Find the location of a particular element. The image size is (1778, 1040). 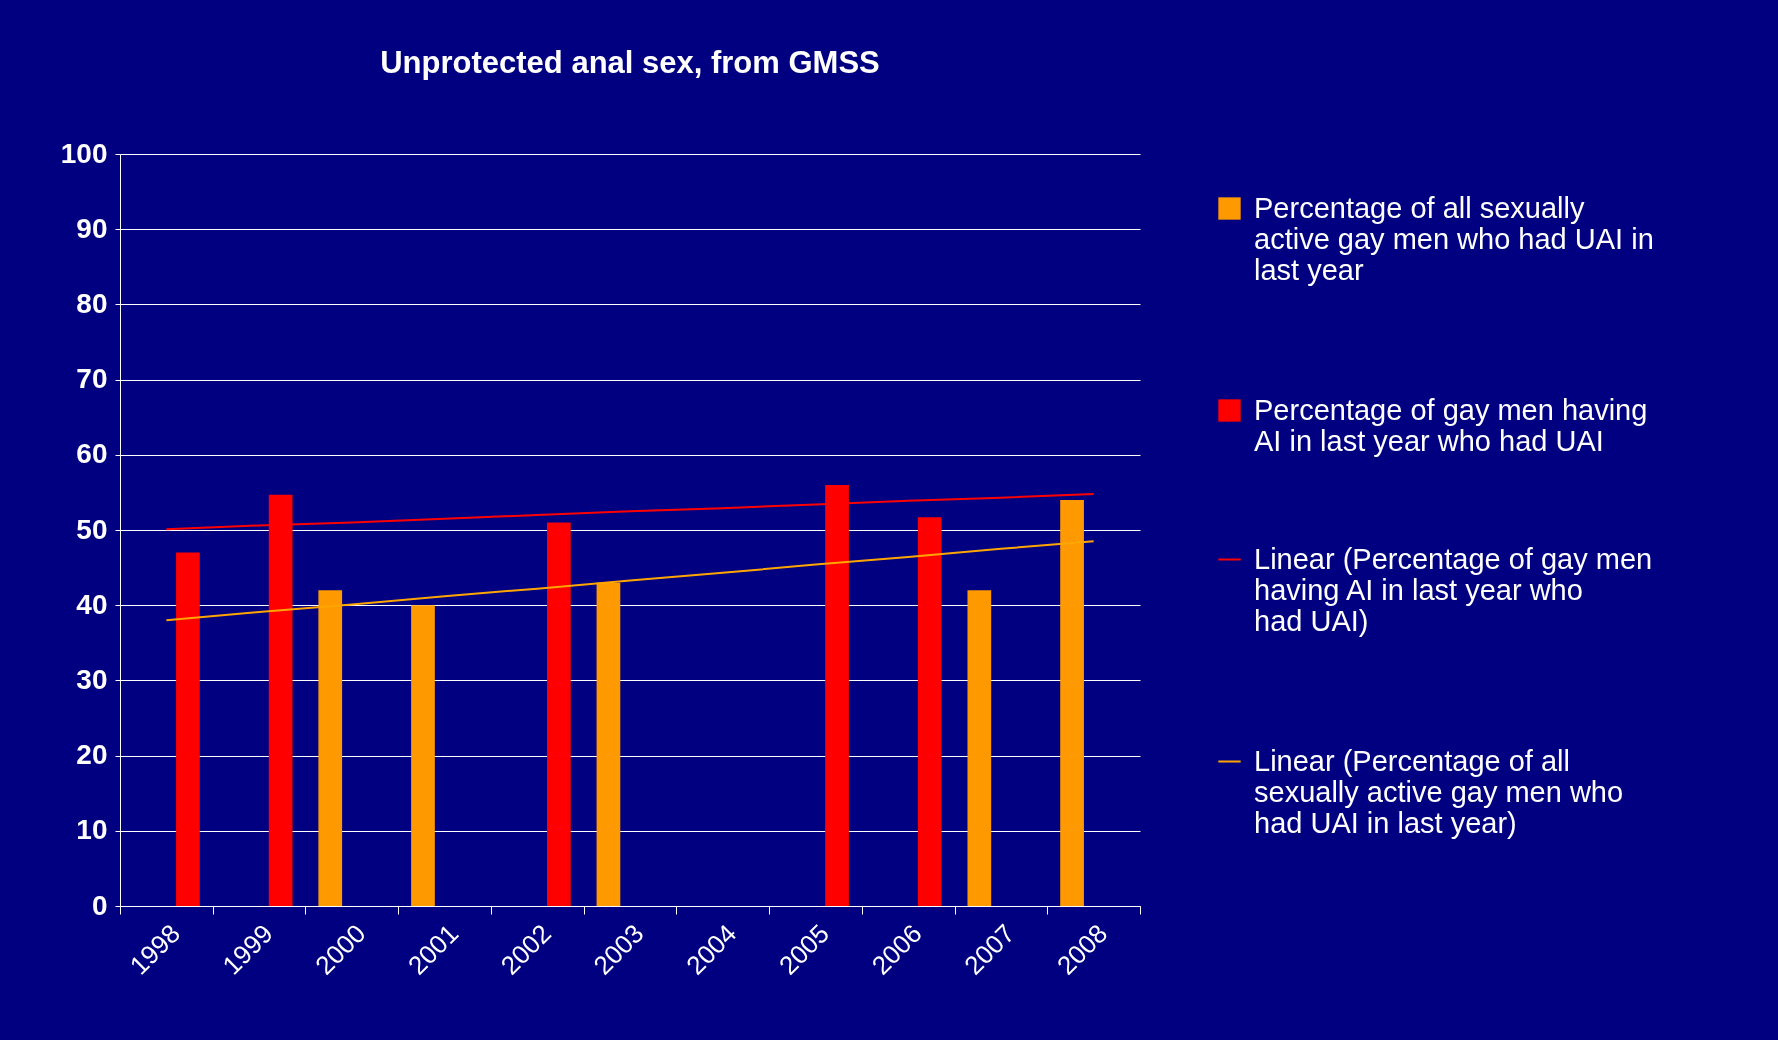

y-tick-label: 60 is located at coordinates (92, 454).